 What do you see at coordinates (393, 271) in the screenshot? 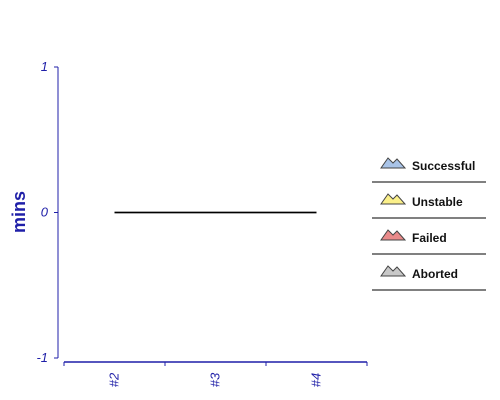
I see `legend-swatch-aborted-icon` at bounding box center [393, 271].